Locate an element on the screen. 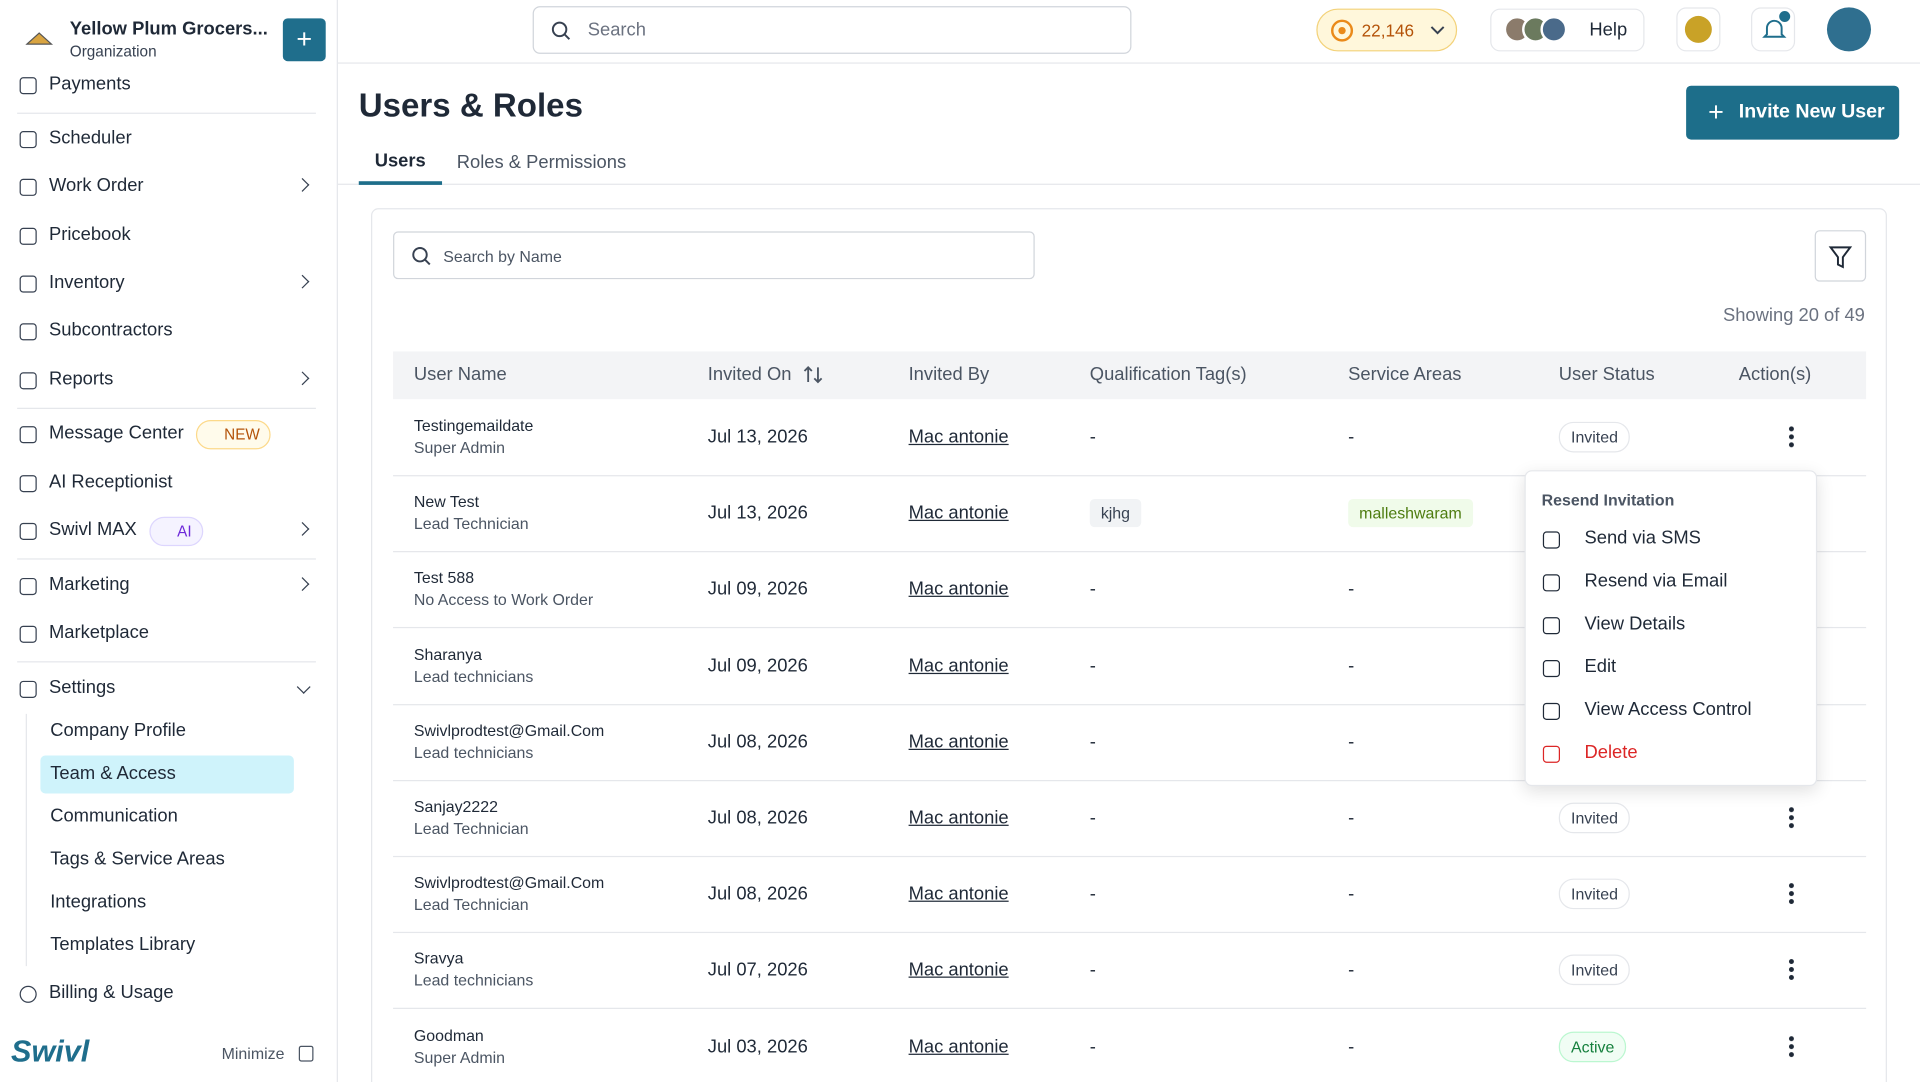 Image resolution: width=1920 pixels, height=1082 pixels. table-header is located at coordinates (1130, 375).